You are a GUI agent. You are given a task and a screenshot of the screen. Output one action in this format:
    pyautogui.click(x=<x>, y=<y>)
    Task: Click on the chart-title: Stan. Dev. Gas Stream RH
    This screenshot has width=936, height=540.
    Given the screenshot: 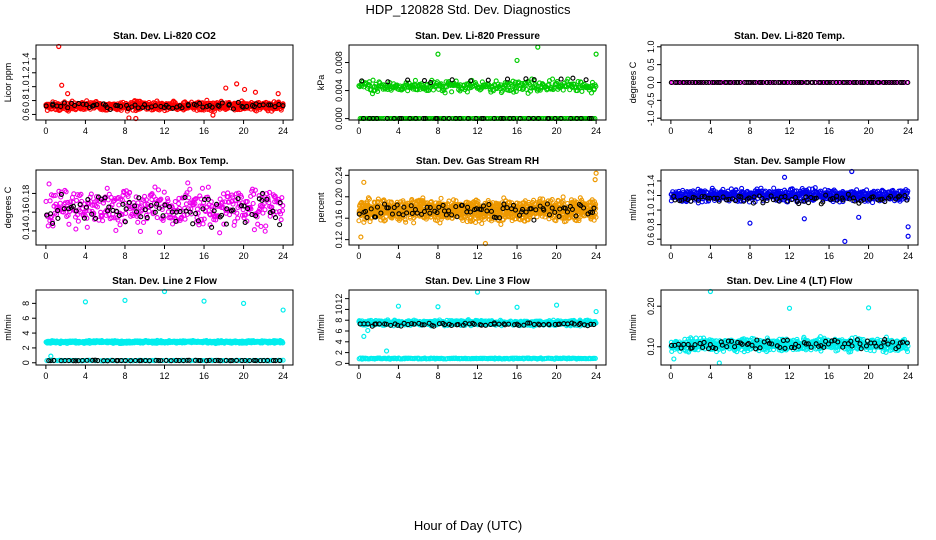 What is the action you would take?
    pyautogui.click(x=477, y=161)
    